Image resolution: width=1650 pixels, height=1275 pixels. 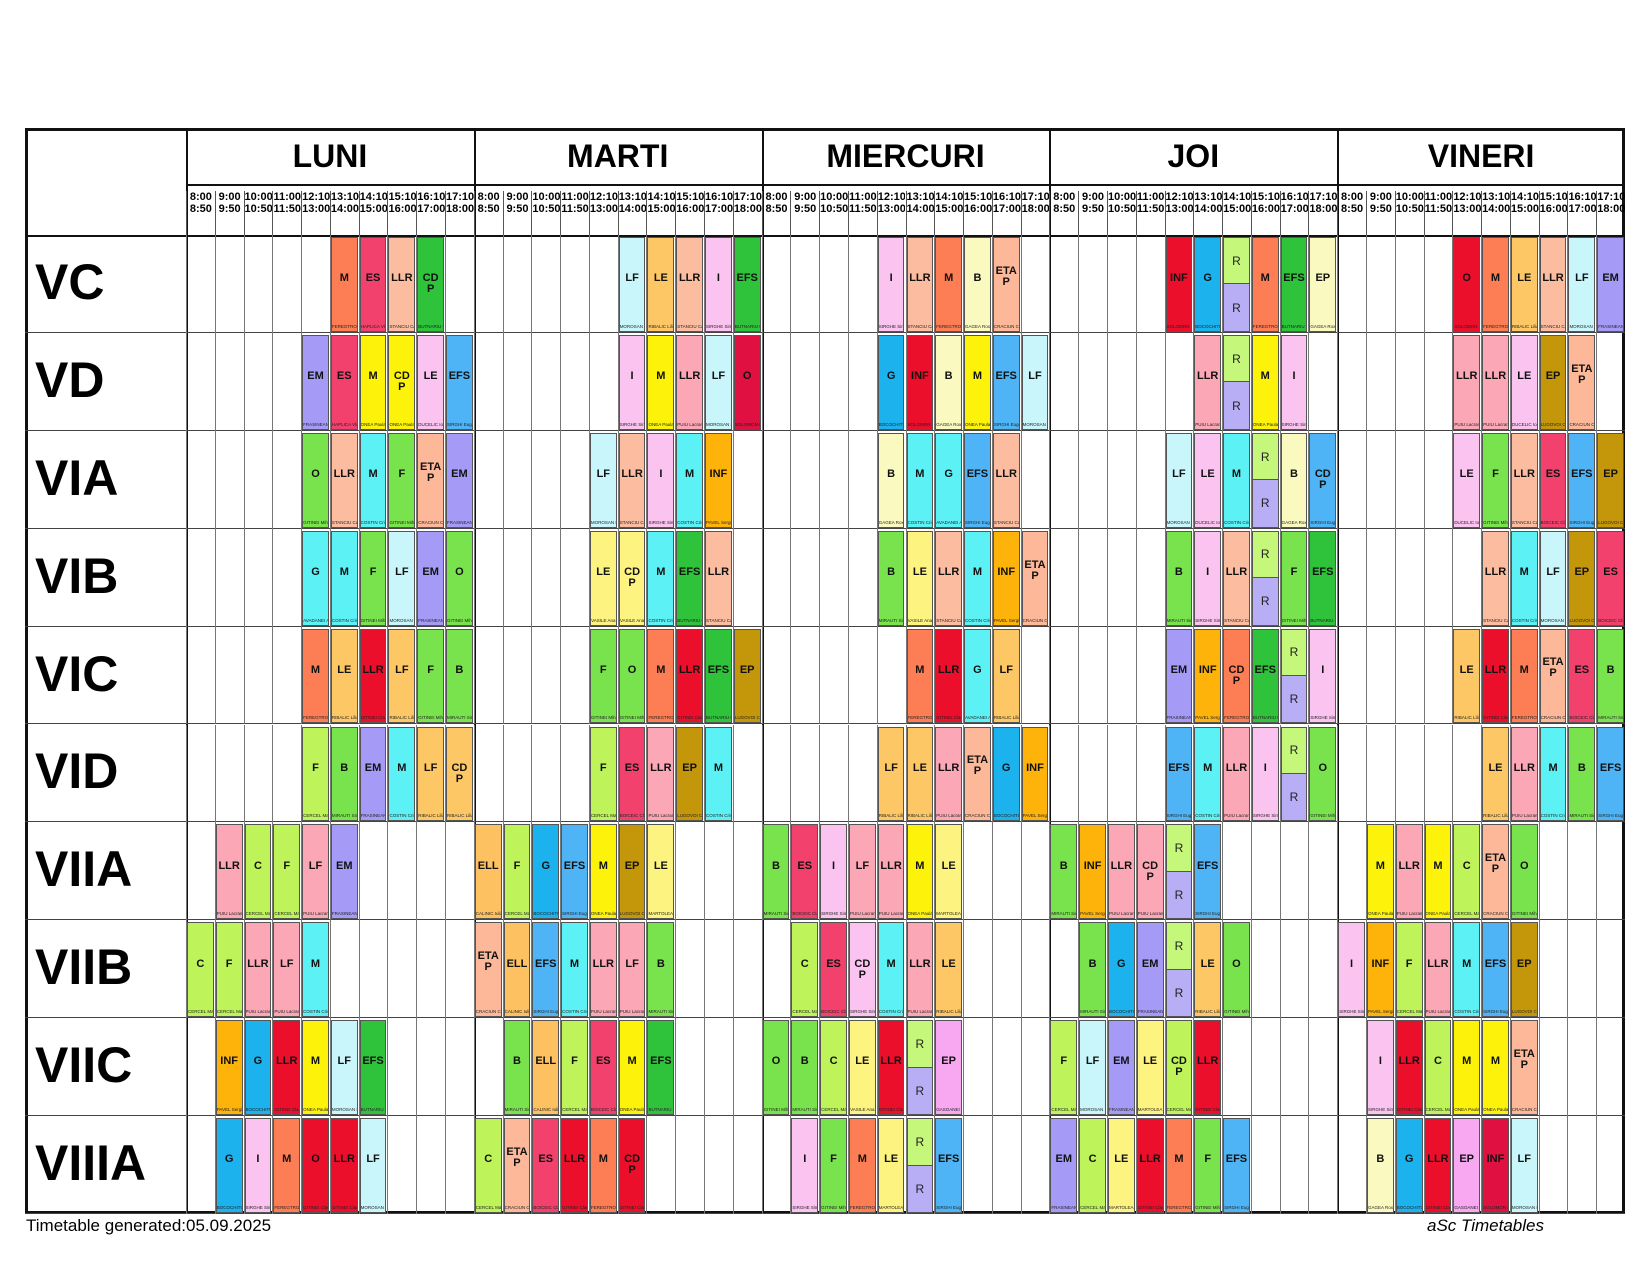 I want to click on lesson-cell: CDP VASILE Ana, so click(x=632, y=578).